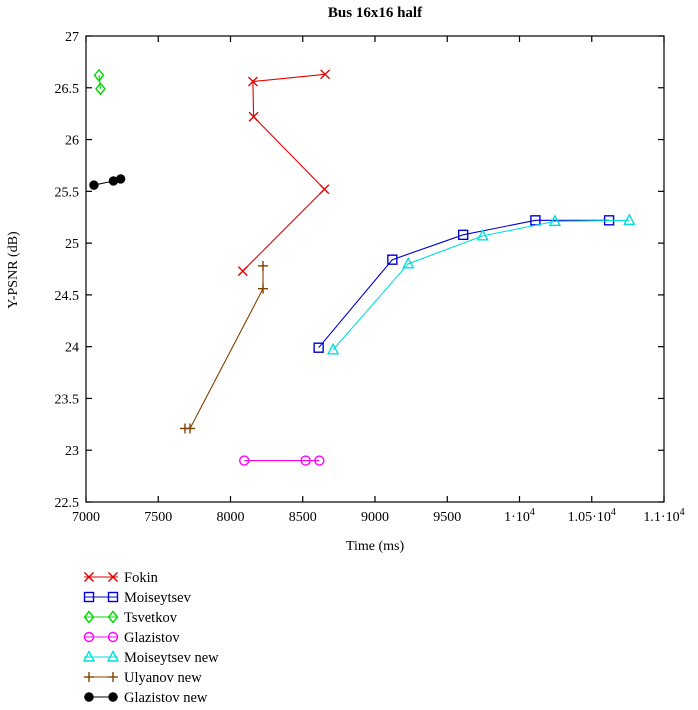 This screenshot has height=710, width=698. I want to click on series-moiseytsev-new, so click(481, 284).